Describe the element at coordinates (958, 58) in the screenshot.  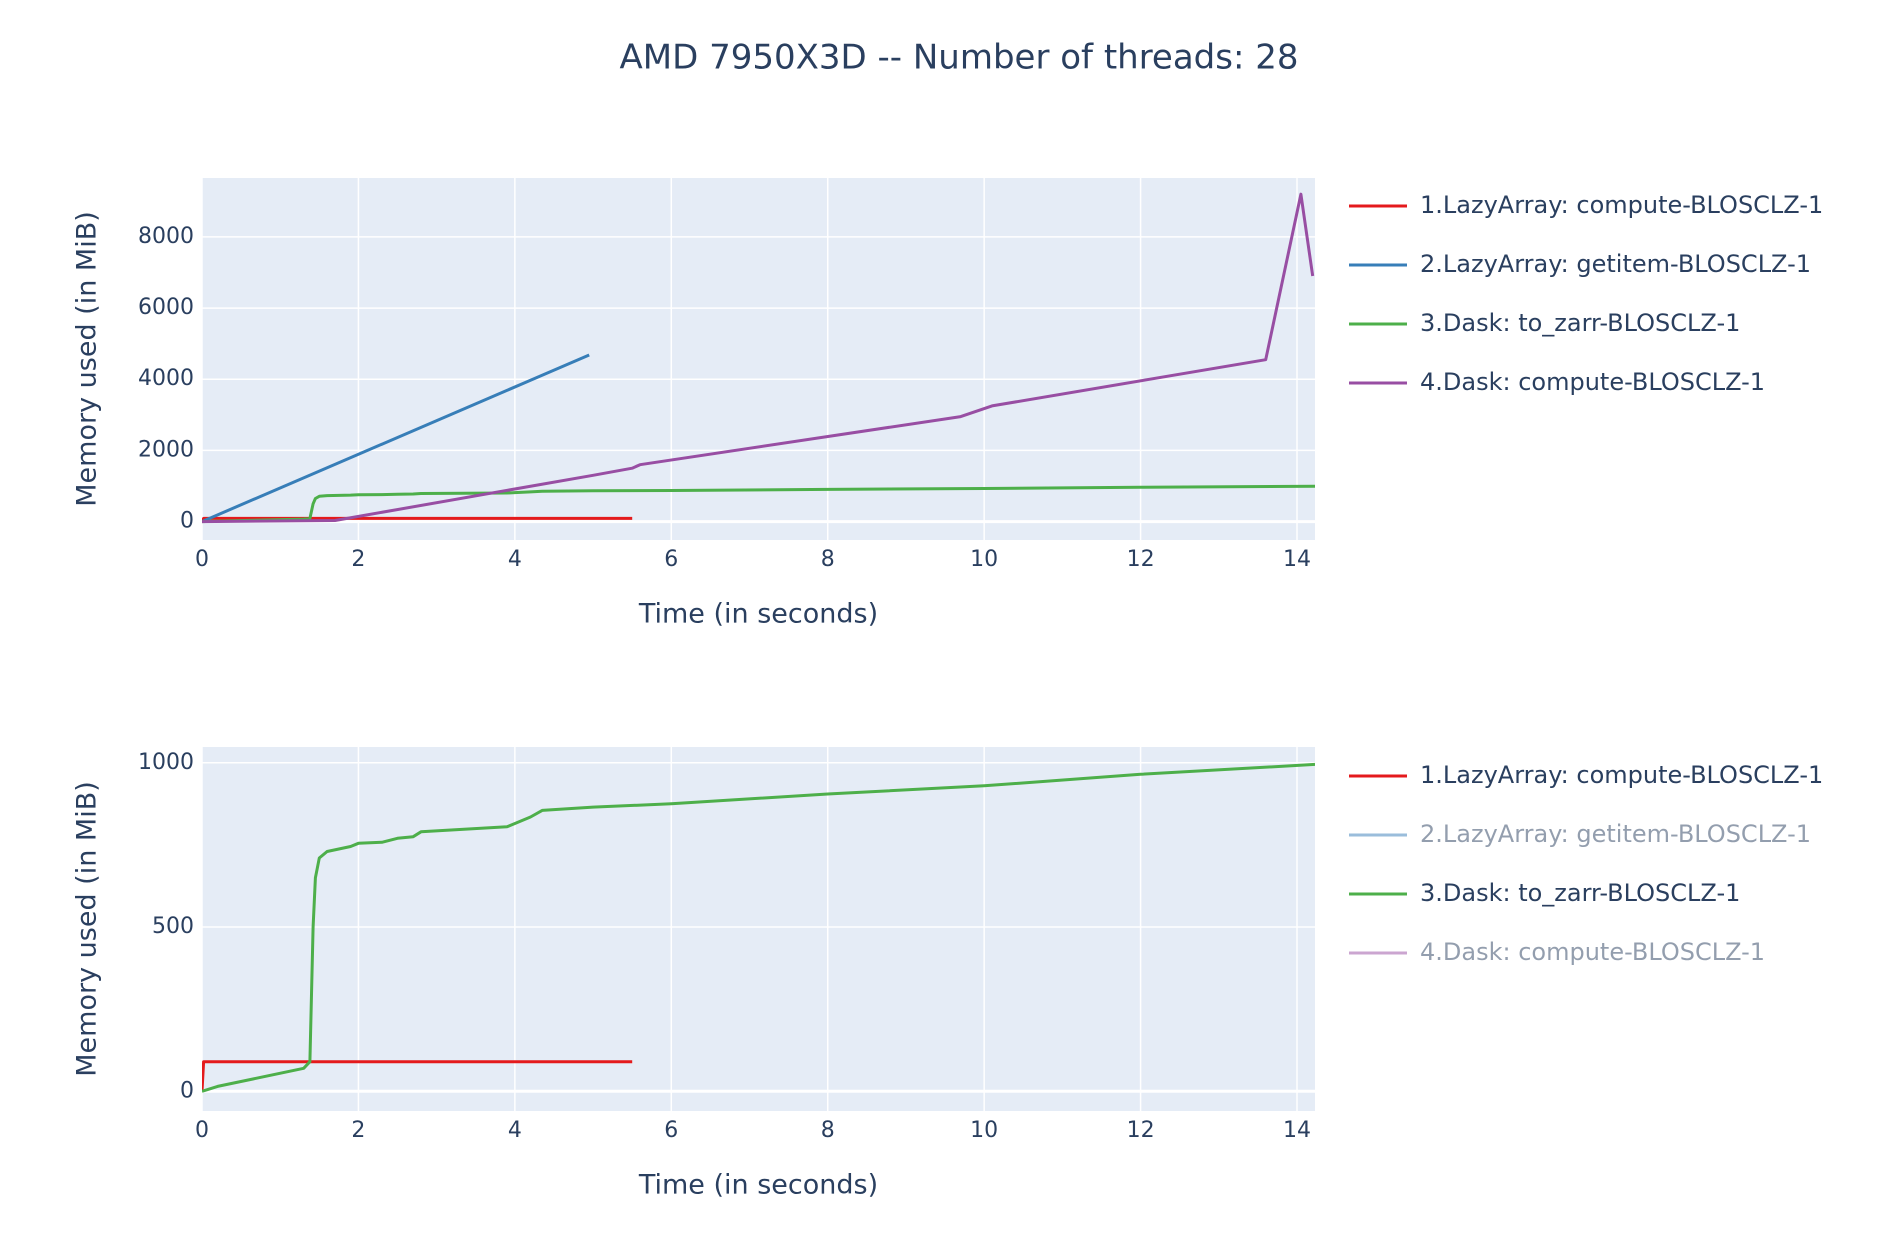
I see `figure-title: AMD 7950X3D -- Number of threads: 28` at that location.